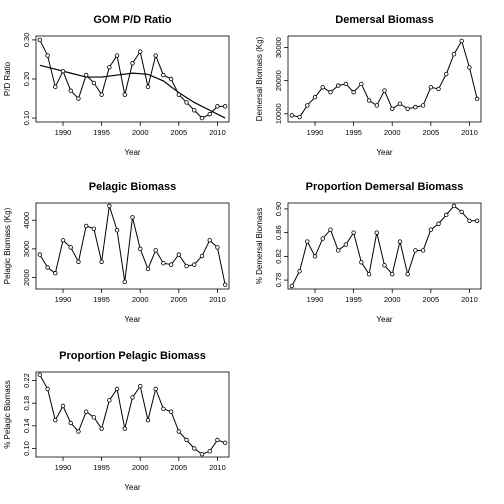 The width and height of the screenshot is (504, 504). I want to click on chart-title: Pelagic Biomass, so click(132, 187).